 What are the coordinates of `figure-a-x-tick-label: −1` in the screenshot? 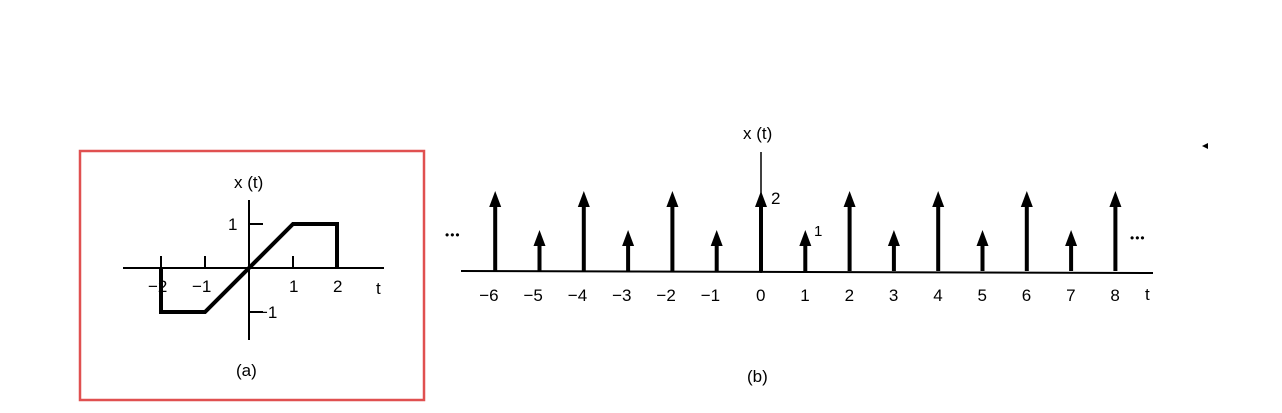 It's located at (201, 286).